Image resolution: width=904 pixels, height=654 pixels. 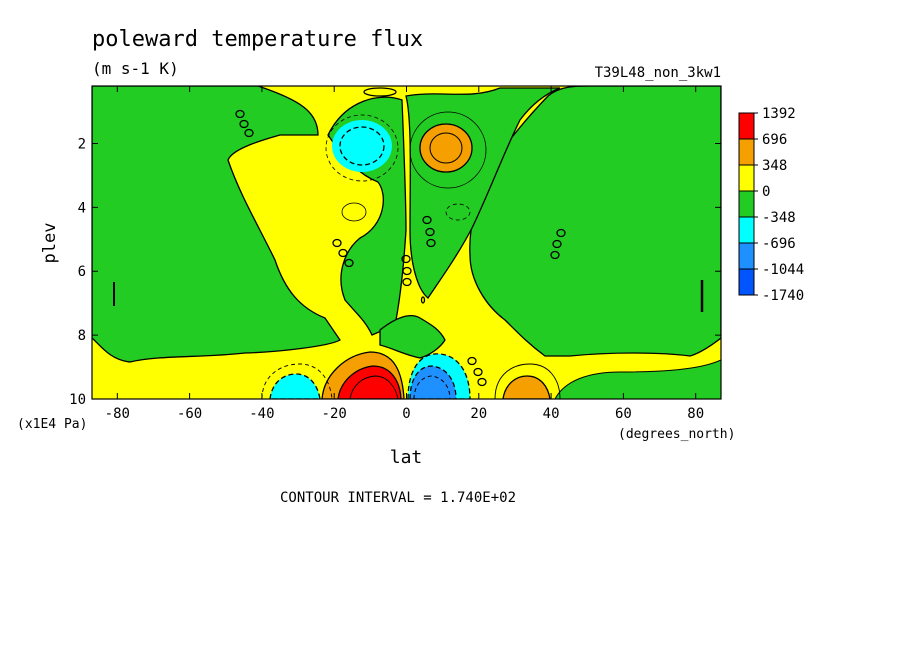 I want to click on x-tick-label: -20, so click(x=334, y=414).